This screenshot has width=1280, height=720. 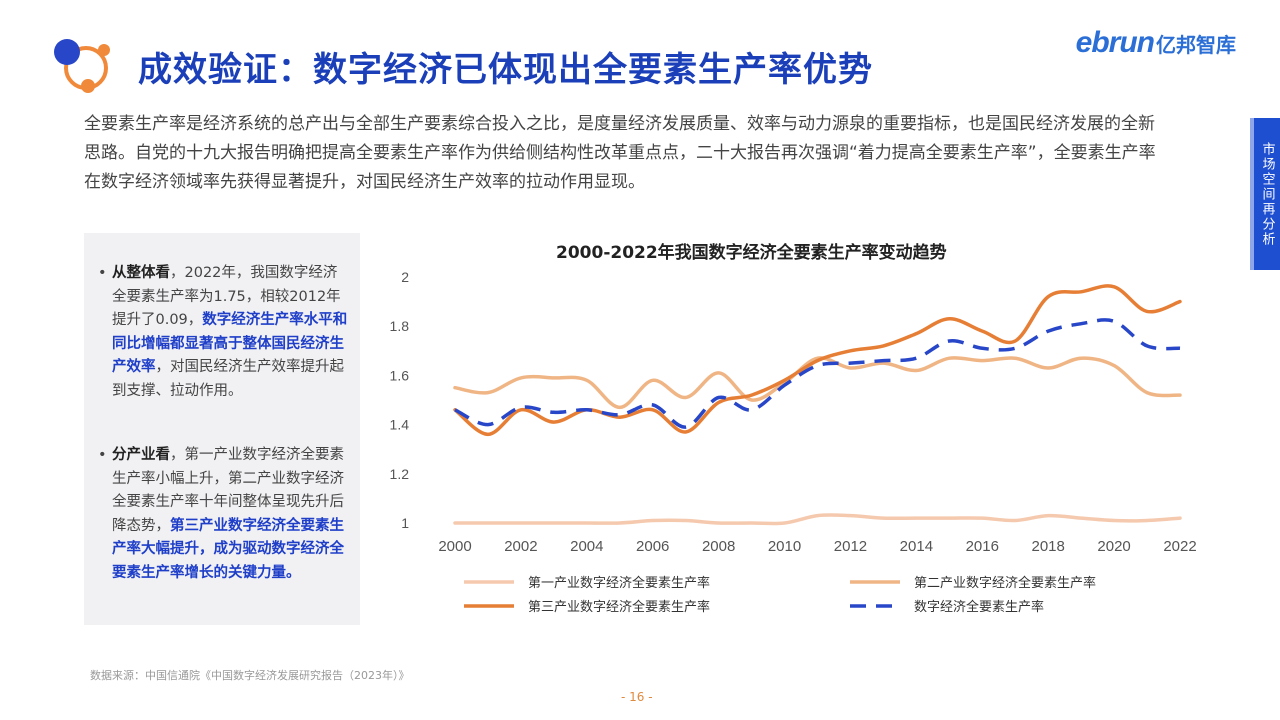 What do you see at coordinates (226, 296) in the screenshot?
I see `bullet-text: ，2022年，我国数字经济全要素生产率为1.75，相较2012年提升了0.09，` at bounding box center [226, 296].